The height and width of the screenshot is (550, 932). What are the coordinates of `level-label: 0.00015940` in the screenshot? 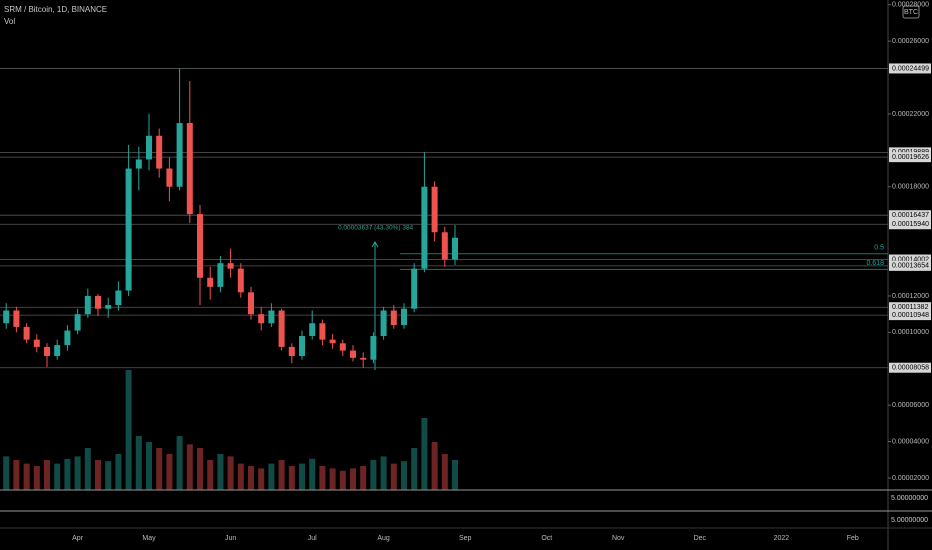 It's located at (910, 224).